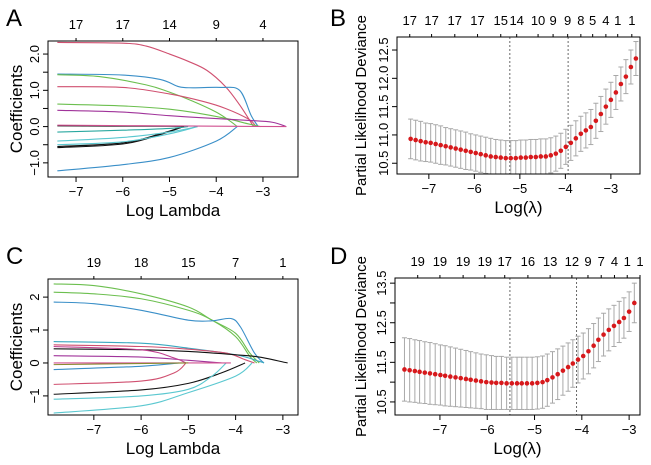 This screenshot has height=465, width=651. I want to click on y-tick-label: 12.5, so click(381, 322).